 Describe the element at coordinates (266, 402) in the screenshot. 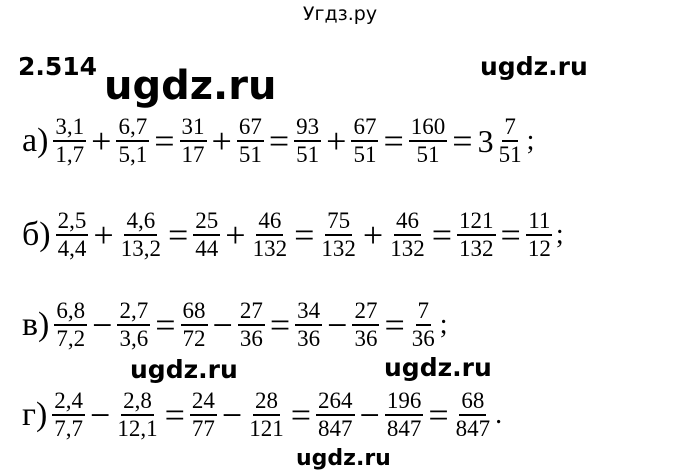

I see `numerator: 28` at that location.